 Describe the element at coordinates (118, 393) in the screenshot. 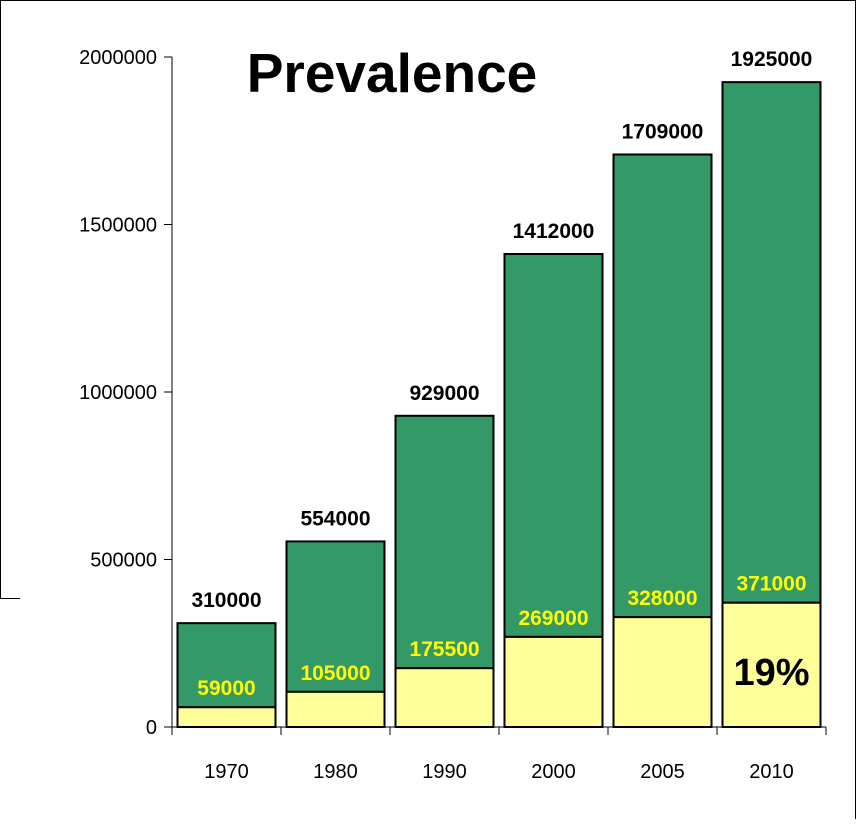

I see `y-tick-label: 1000000` at that location.